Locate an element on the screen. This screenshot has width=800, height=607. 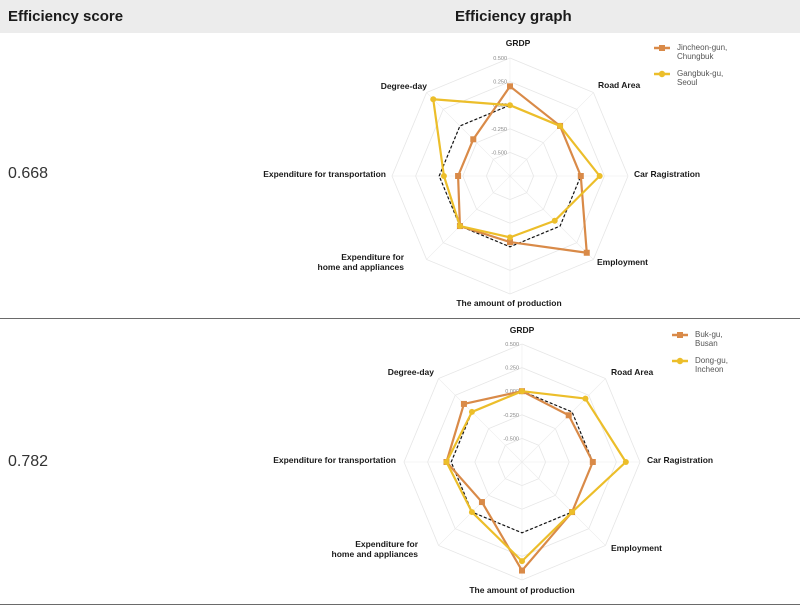
row-divider is located at coordinates (400, 318).